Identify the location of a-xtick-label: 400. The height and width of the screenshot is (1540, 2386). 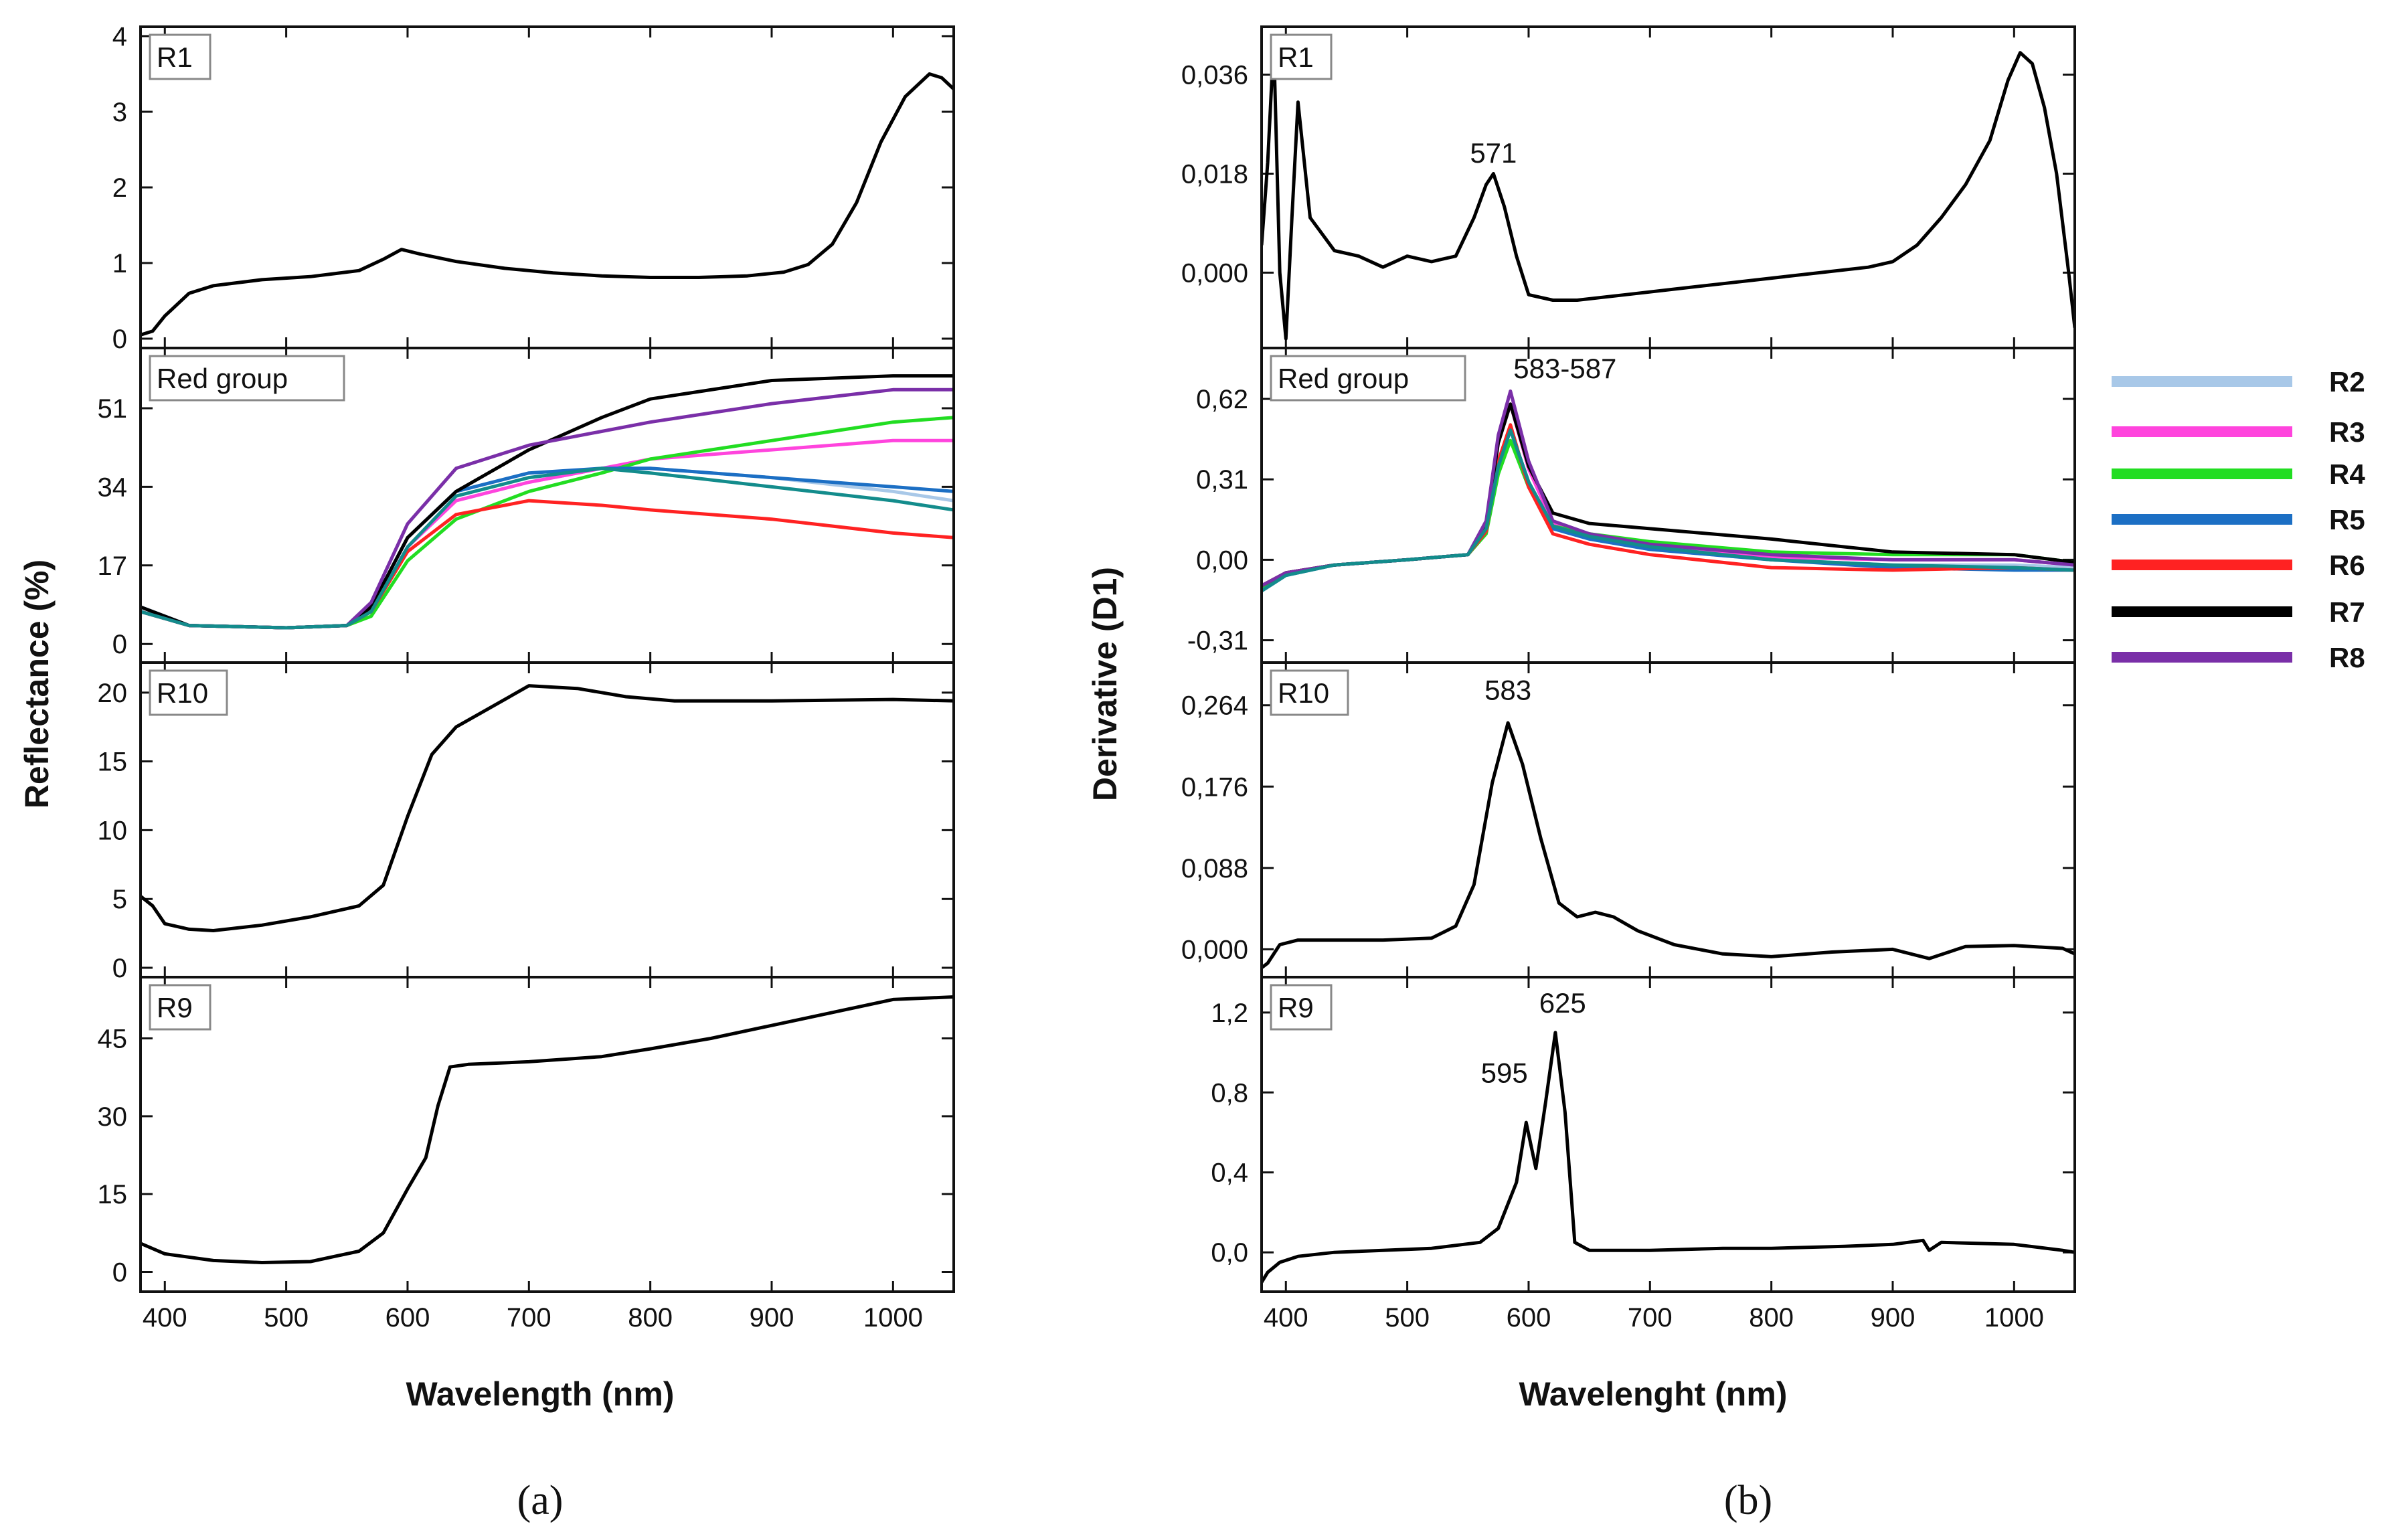
(165, 1318).